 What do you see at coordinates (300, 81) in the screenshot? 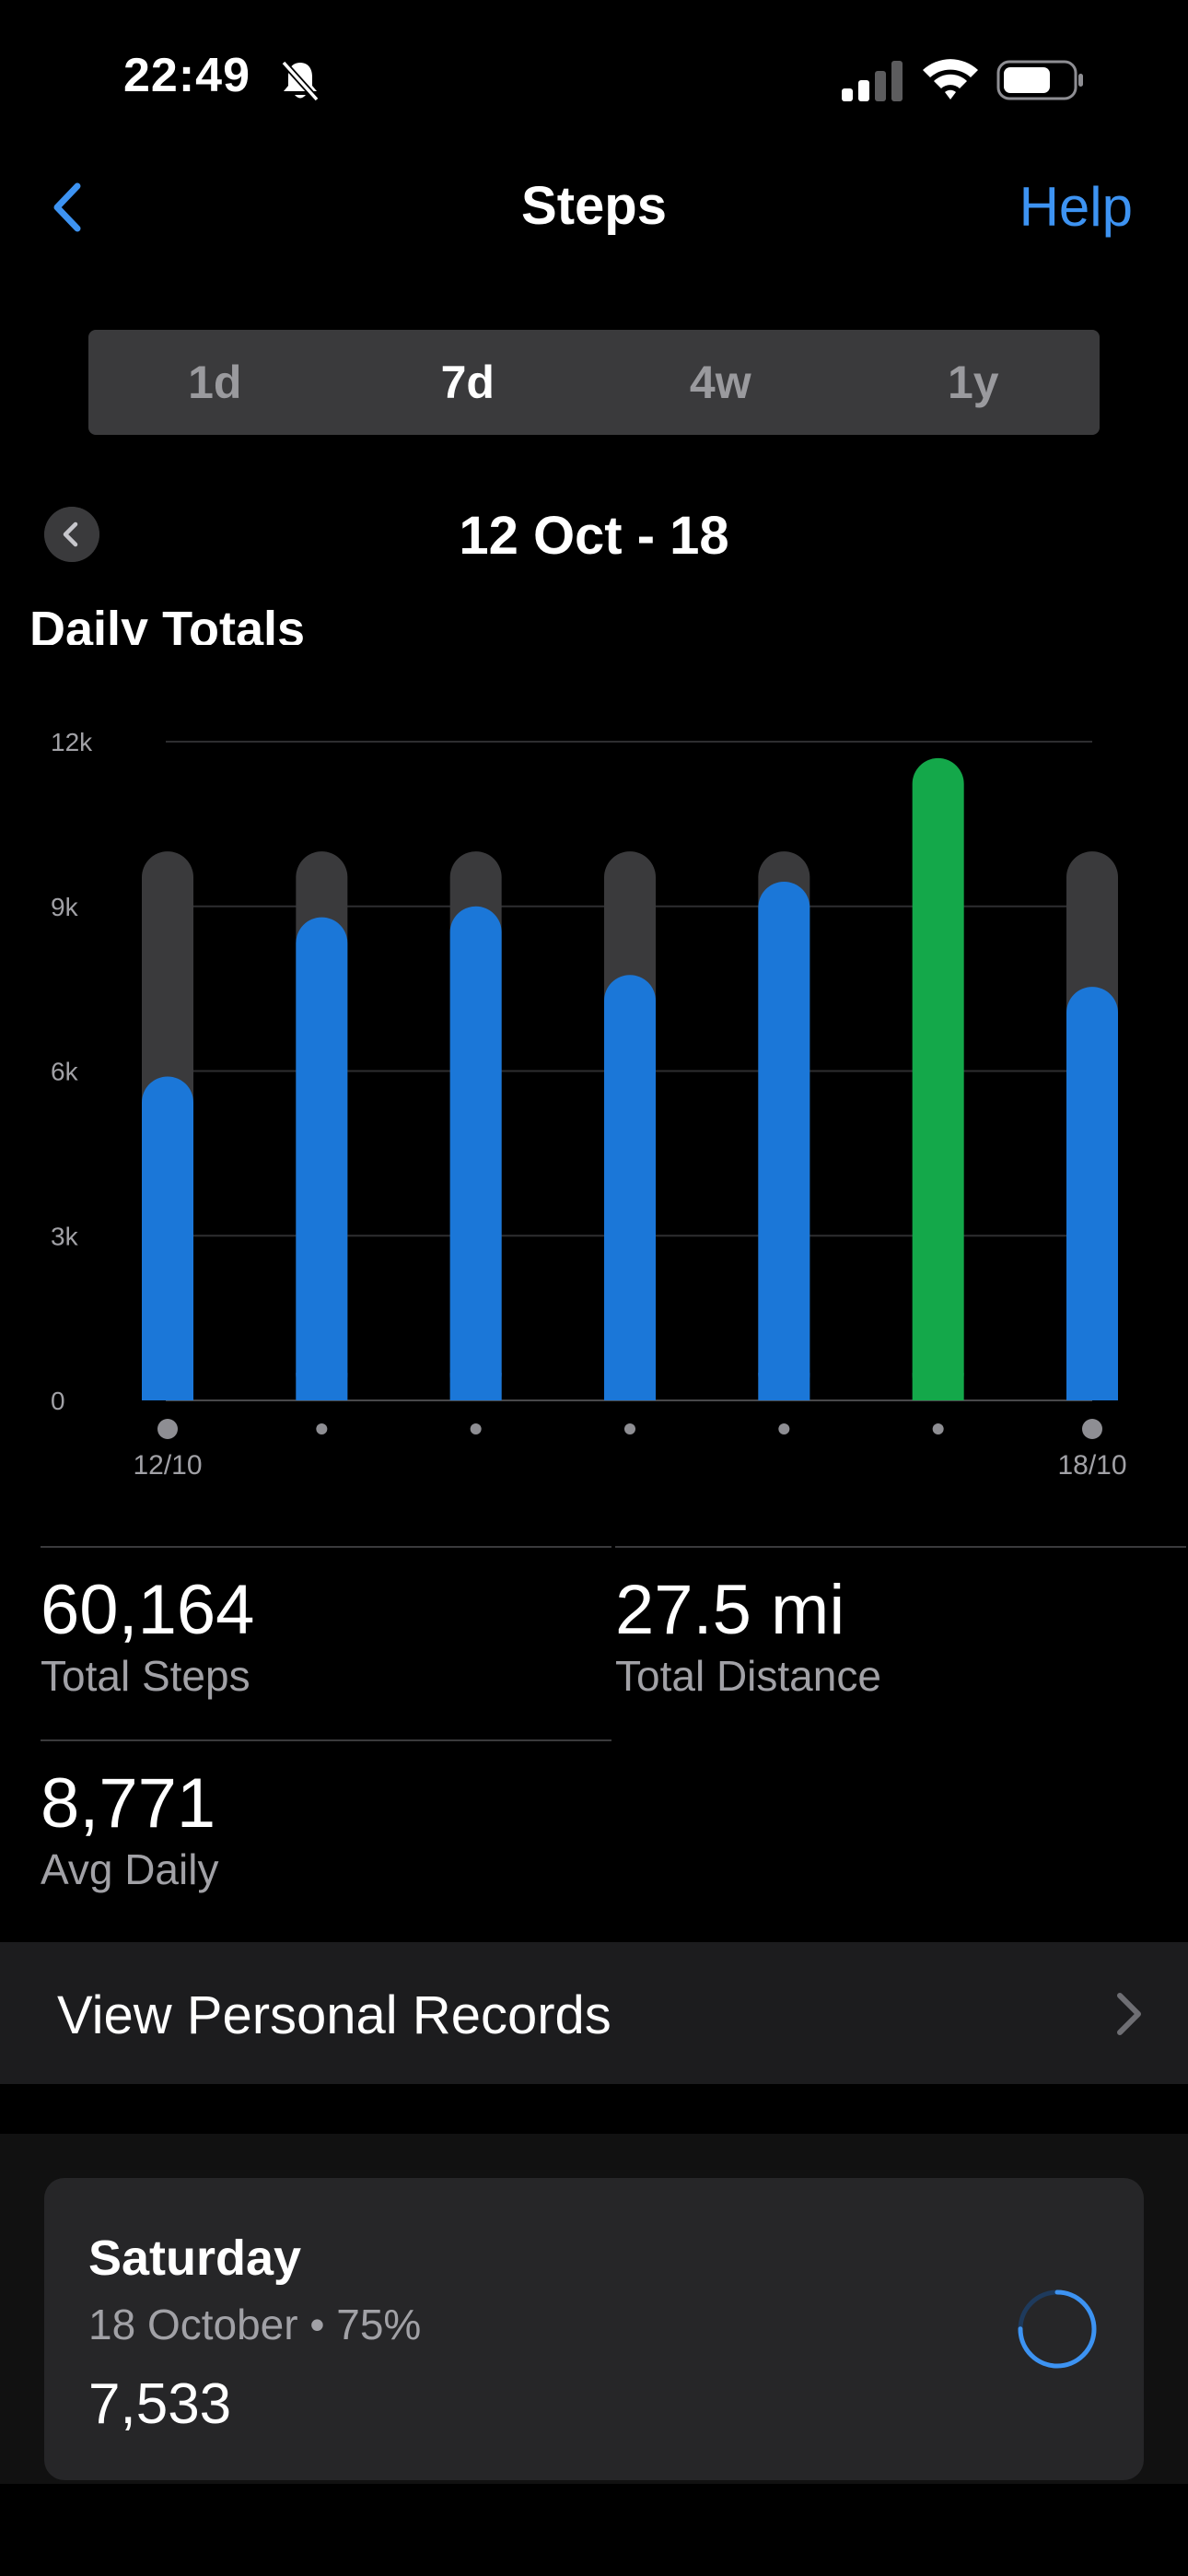
I see `bell-slash-icon` at bounding box center [300, 81].